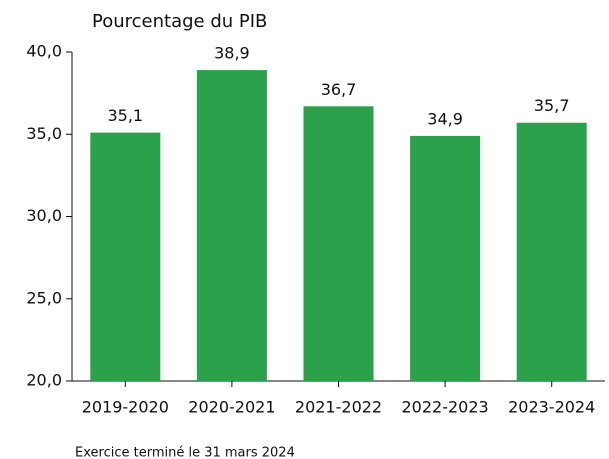  Describe the element at coordinates (125, 115) in the screenshot. I see `value-label: 35,1` at that location.